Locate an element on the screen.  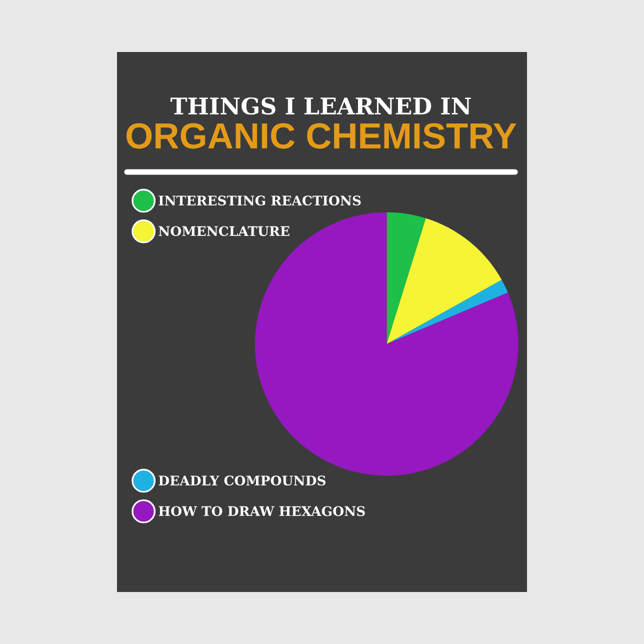
legend-label: DEADLY COMPOUNDS is located at coordinates (242, 481).